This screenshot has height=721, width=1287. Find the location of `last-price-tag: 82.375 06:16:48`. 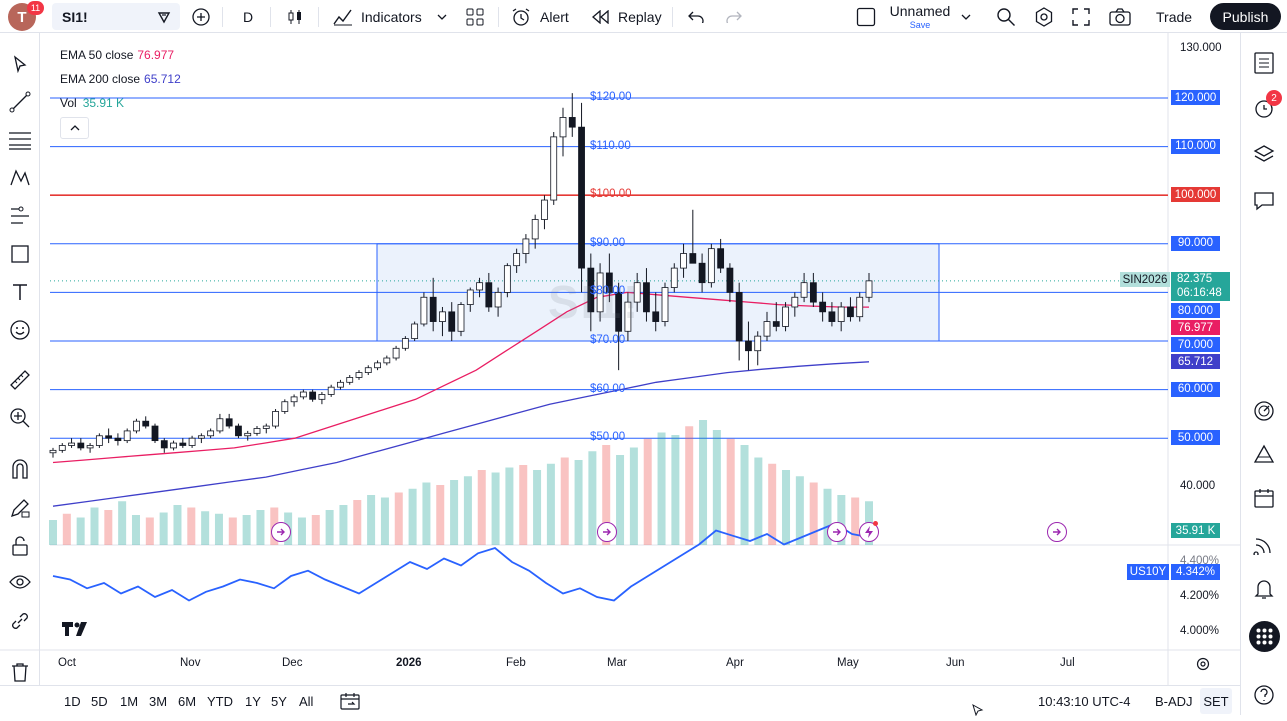

last-price-tag: 82.375 06:16:48 is located at coordinates (1200, 286).